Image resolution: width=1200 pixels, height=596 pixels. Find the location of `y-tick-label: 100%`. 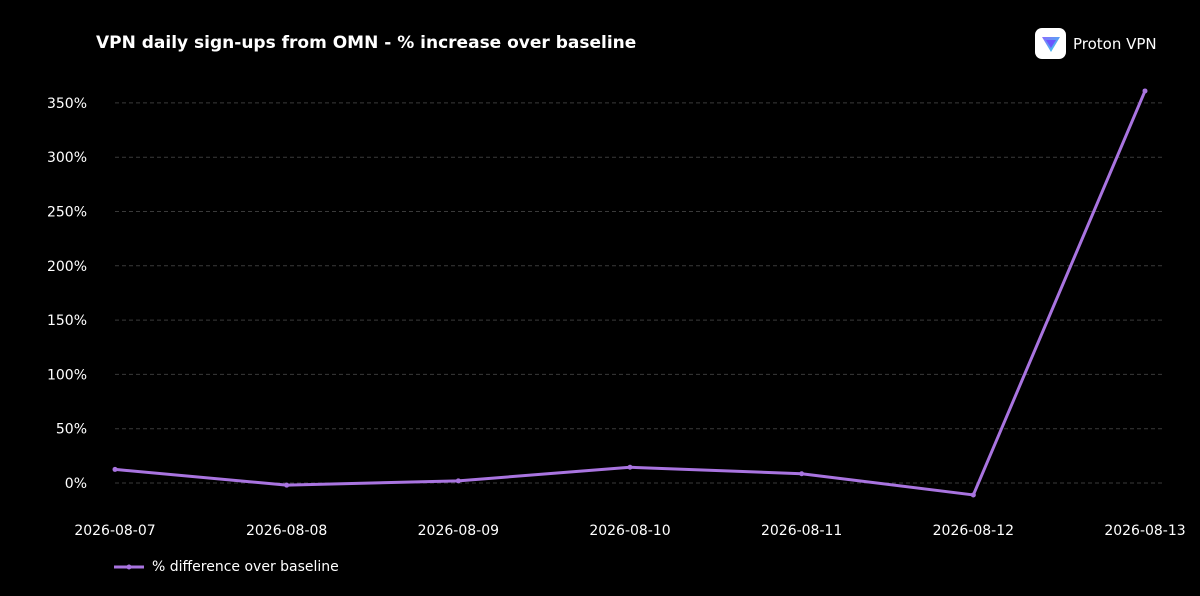

y-tick-label: 100% is located at coordinates (67, 375).